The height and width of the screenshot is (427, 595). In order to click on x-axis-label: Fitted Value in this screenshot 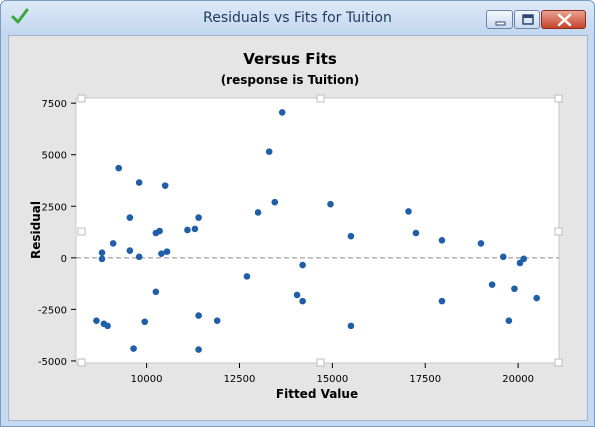, I will do `click(317, 394)`.